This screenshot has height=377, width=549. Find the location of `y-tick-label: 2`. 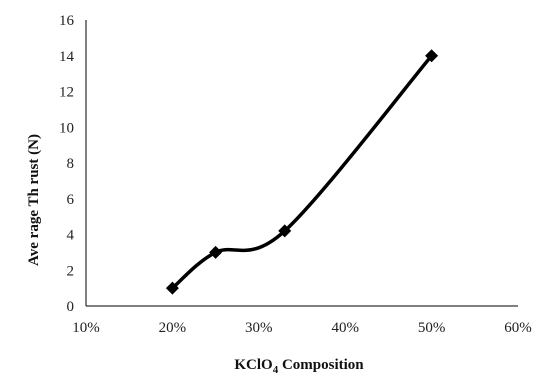

y-tick-label: 2 is located at coordinates (71, 271).